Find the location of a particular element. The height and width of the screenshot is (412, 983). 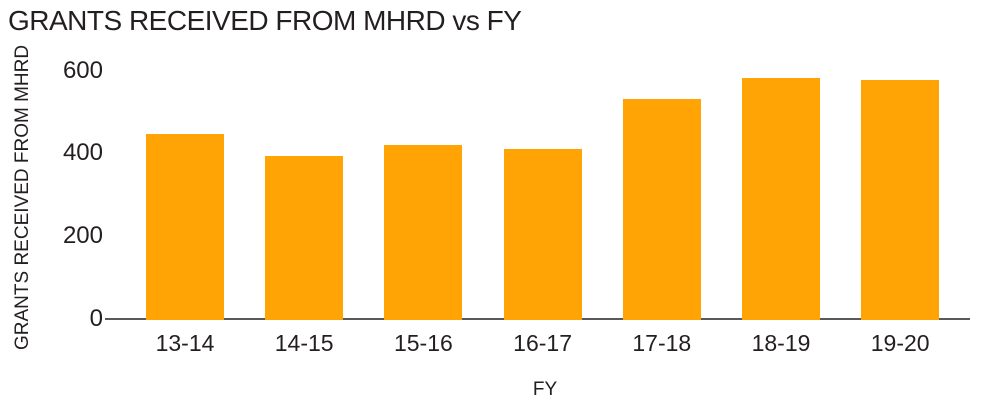

x-tick-label: 15-16 is located at coordinates (423, 343).